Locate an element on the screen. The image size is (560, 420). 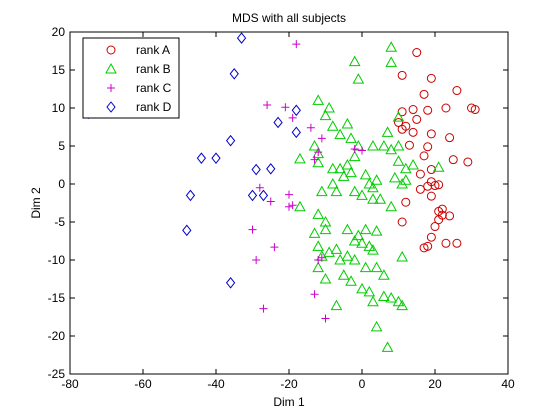
x-tick-label: 20 is located at coordinates (435, 384).